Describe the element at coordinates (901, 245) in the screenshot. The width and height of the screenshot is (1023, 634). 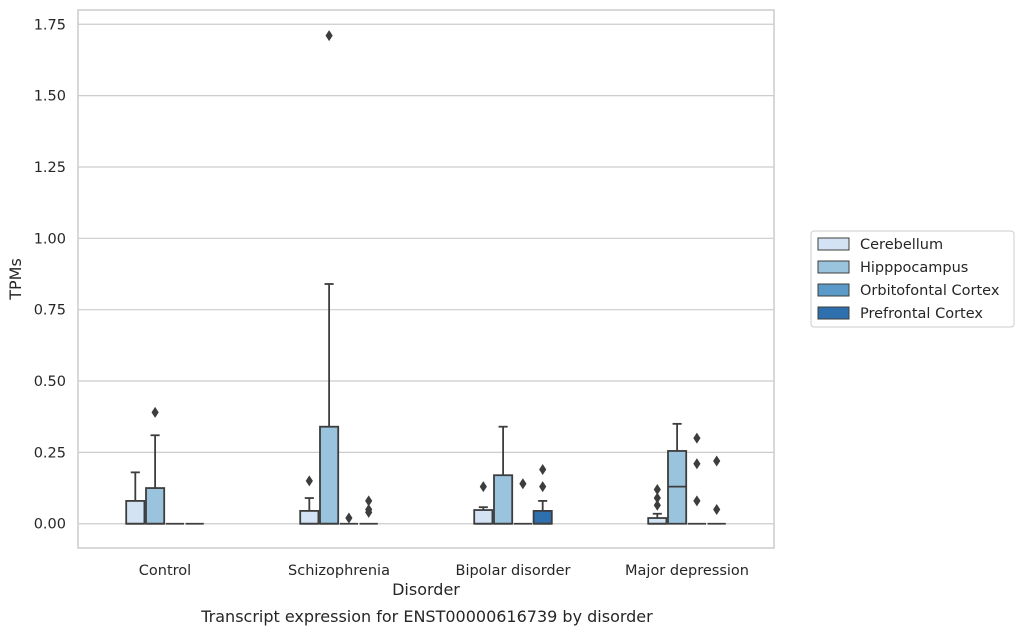
I see `legend-label: Cerebellum` at that location.